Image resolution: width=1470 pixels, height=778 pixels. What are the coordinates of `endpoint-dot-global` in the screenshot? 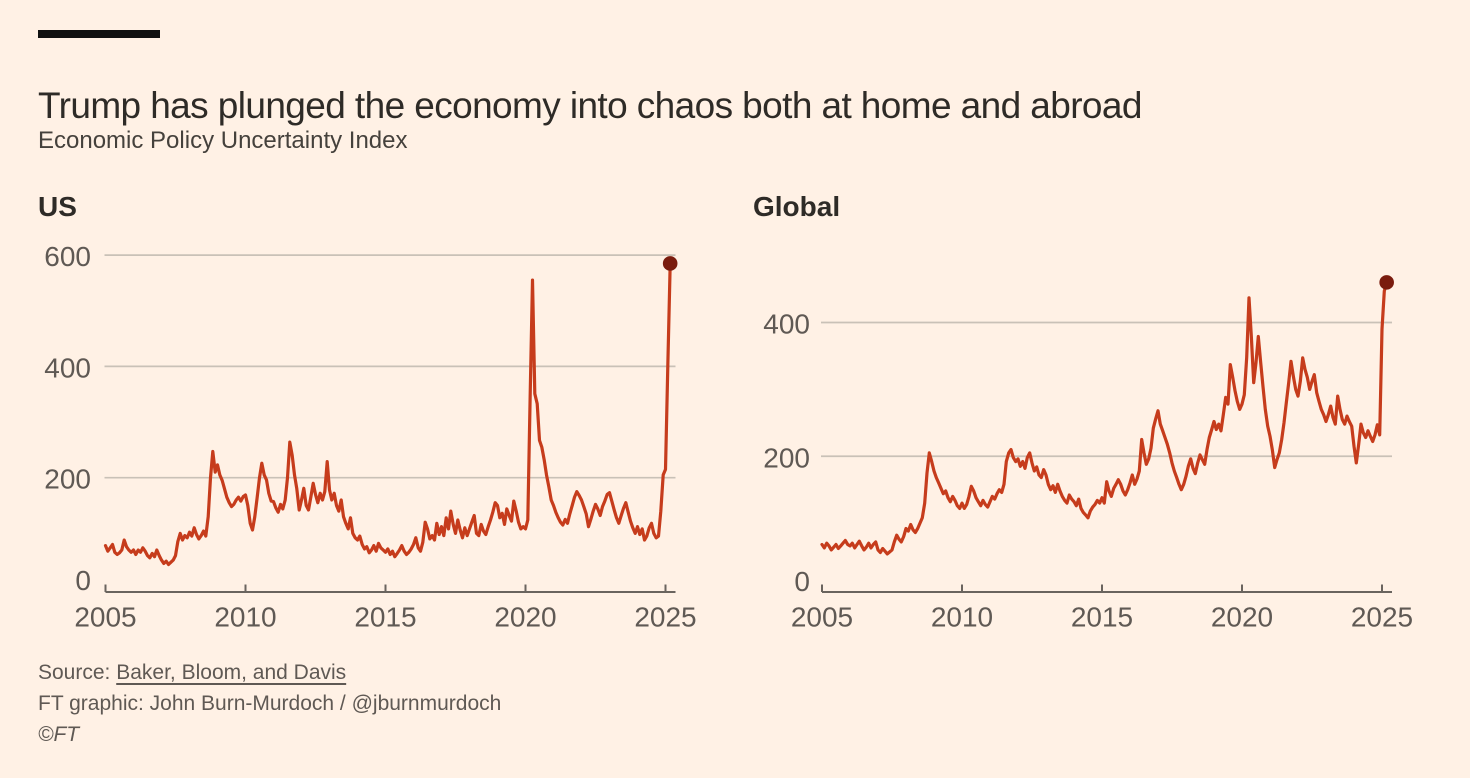 It's located at (1386, 282).